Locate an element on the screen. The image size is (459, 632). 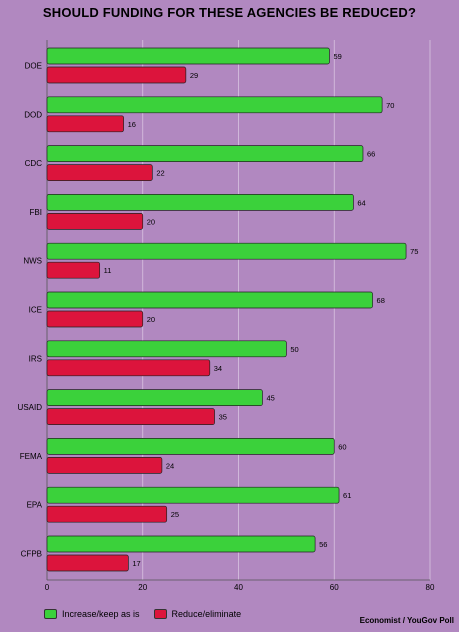
data-label: 75 is located at coordinates (414, 251).